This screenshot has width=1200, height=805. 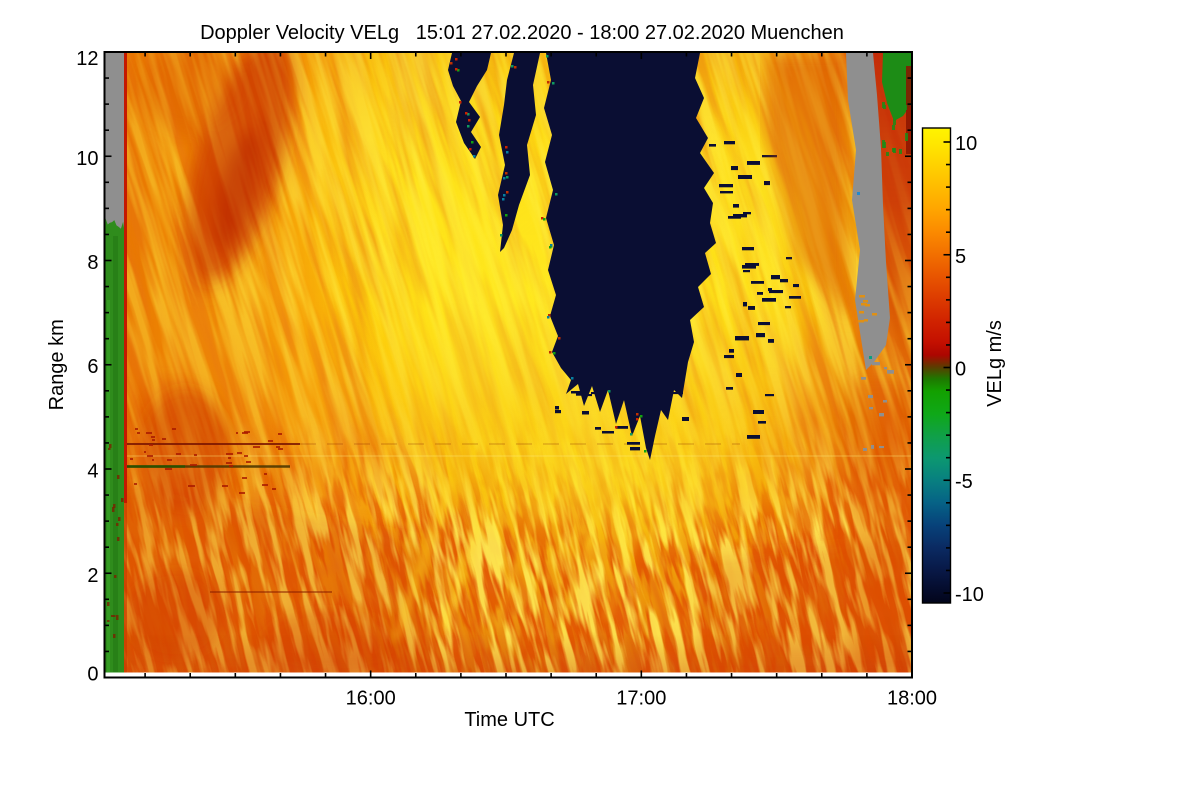 I want to click on svg-text: Range km, so click(x=57, y=364).